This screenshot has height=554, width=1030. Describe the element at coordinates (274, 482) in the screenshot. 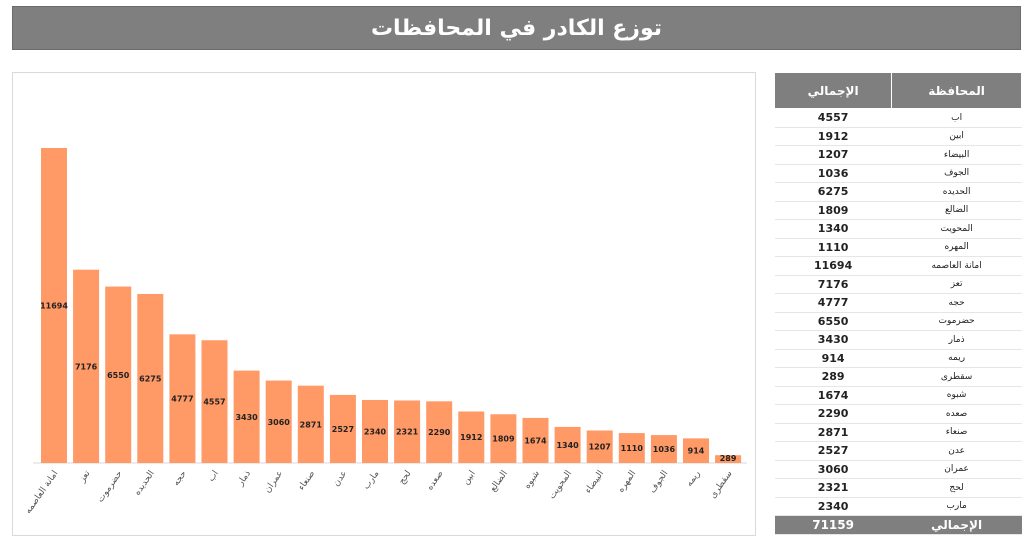

I see `category-label: عمران` at that location.